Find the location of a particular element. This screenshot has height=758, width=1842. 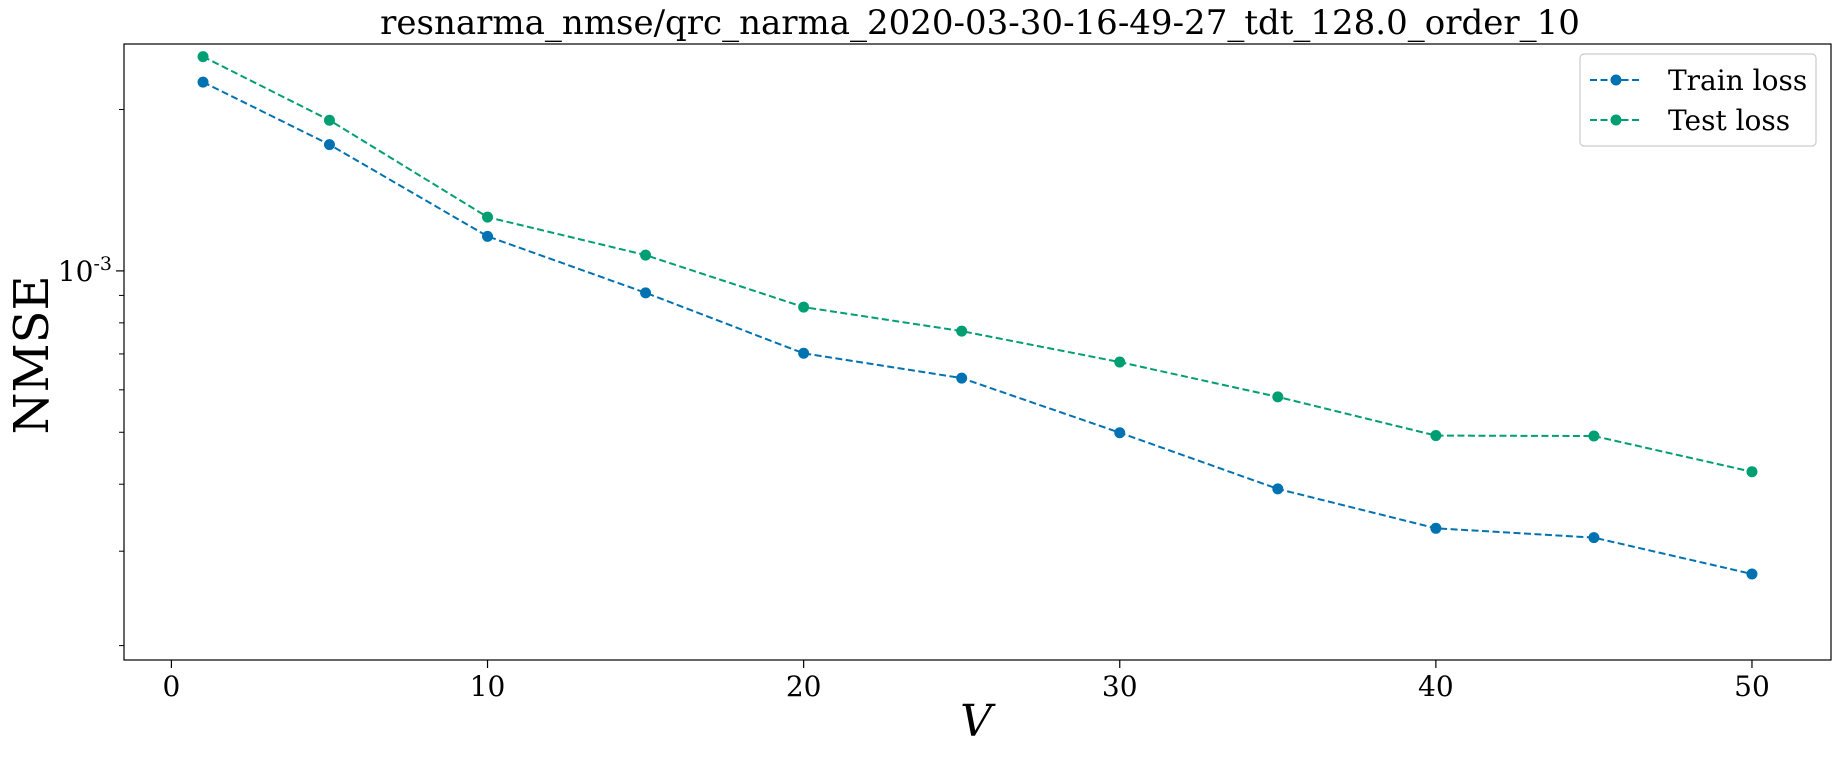

x-tick-label: 40 is located at coordinates (1436, 686).